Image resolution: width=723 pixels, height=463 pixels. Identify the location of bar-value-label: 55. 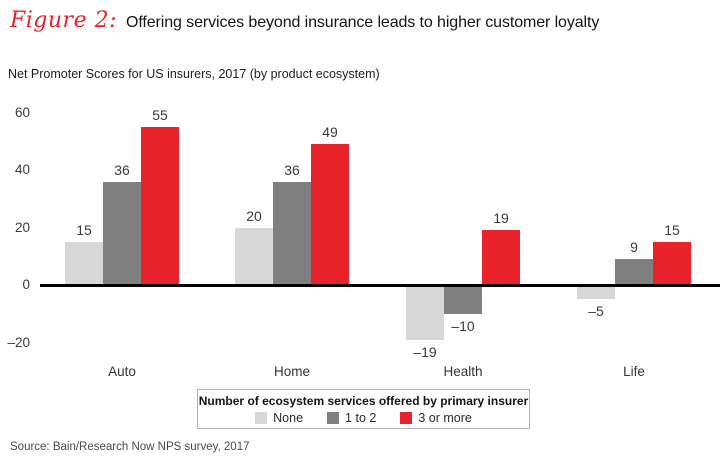
(160, 114).